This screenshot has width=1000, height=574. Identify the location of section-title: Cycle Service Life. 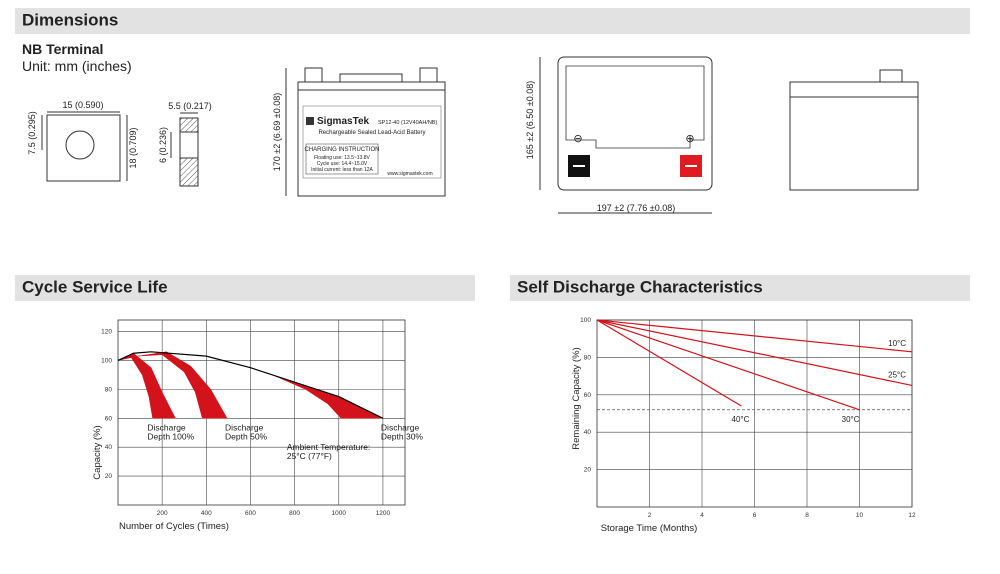
(95, 286).